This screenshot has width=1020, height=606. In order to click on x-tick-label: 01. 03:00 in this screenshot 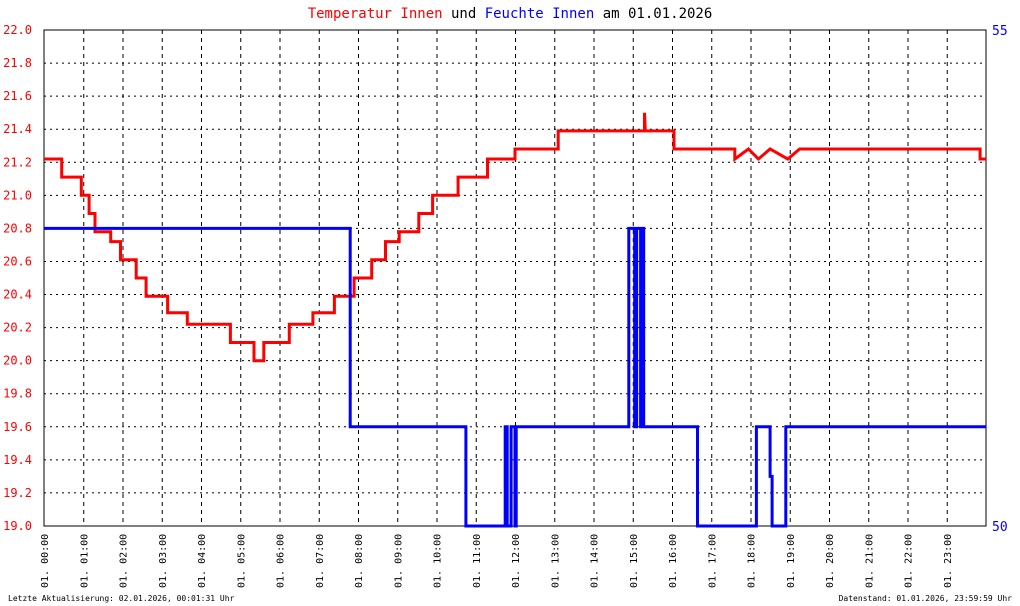, I will do `click(163, 561)`.